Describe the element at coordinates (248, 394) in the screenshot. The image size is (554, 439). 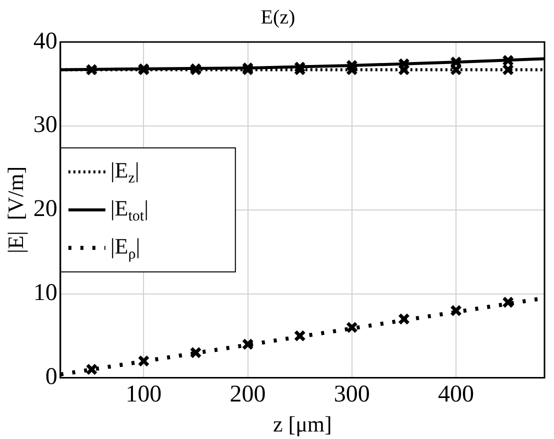
I see `x-tick-label: 200` at that location.